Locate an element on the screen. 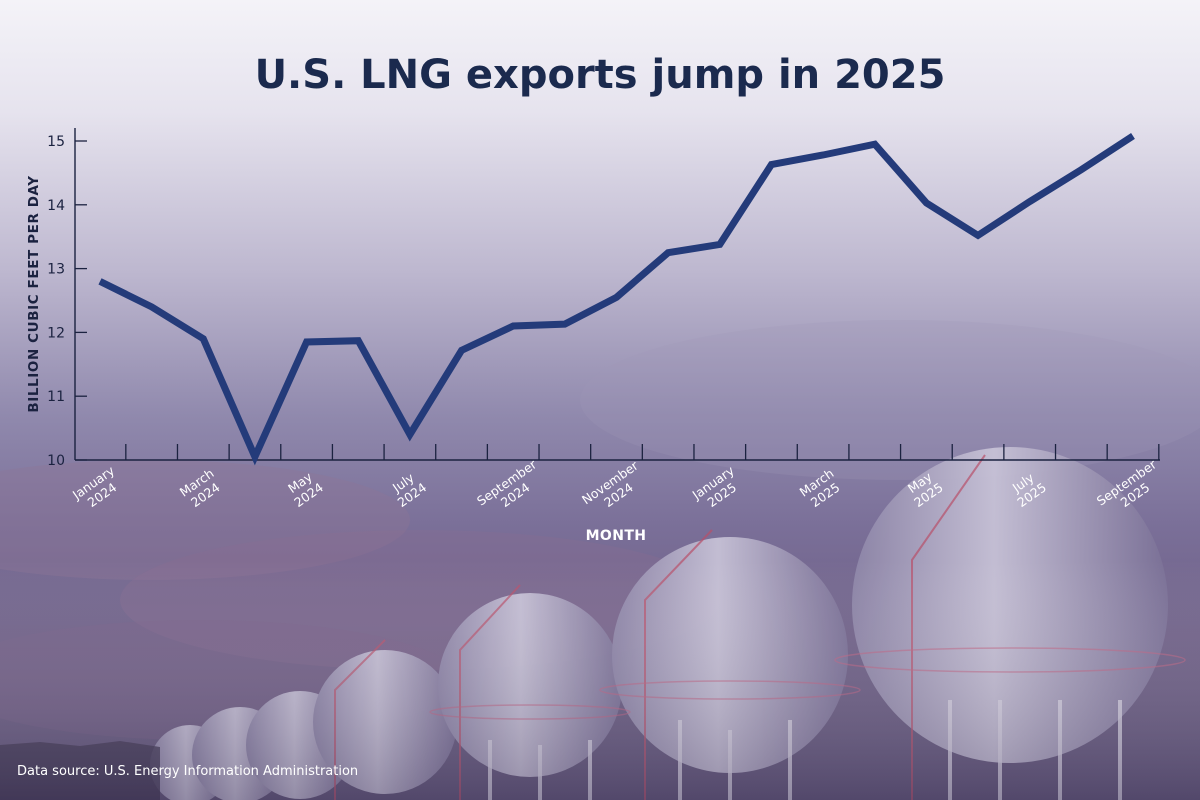  x-tick-label: September2025 is located at coordinates (1131, 488).